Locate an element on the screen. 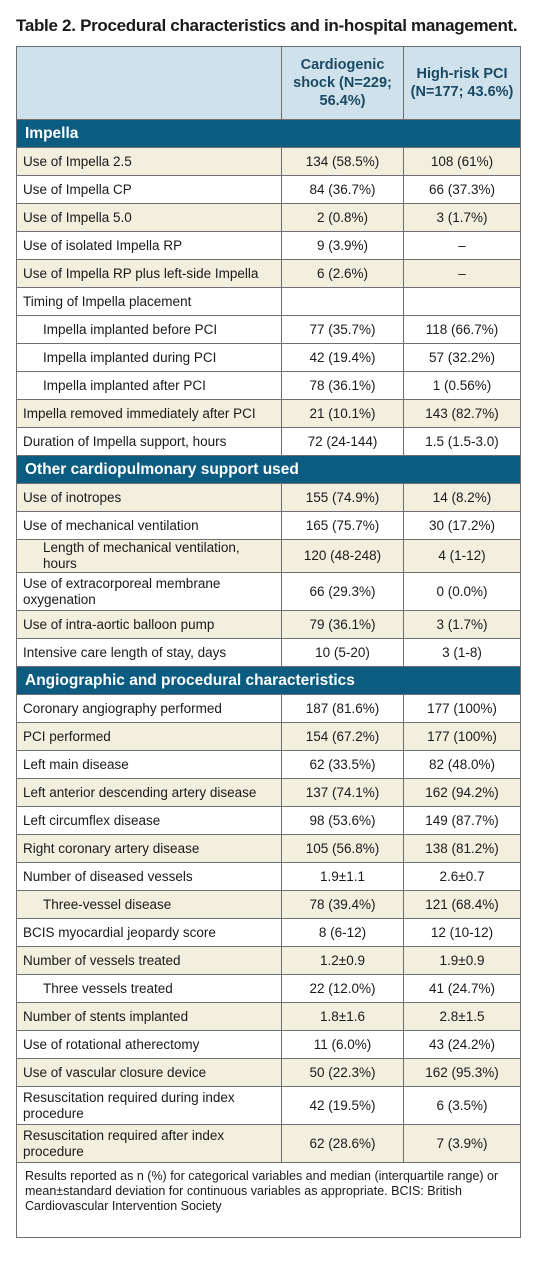 The image size is (537, 1267). cardiogenic-shock-value: 1.2±0.9 is located at coordinates (342, 960).